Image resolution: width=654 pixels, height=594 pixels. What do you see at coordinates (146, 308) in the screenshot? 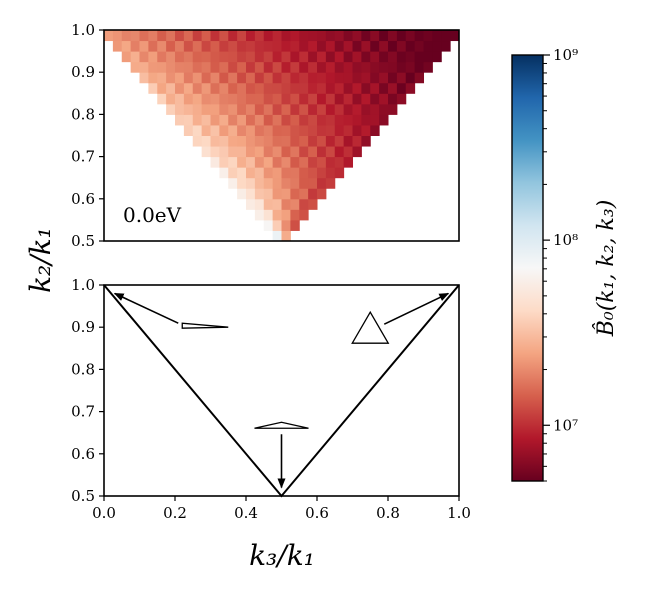
I see `squeezed-arrow` at bounding box center [146, 308].